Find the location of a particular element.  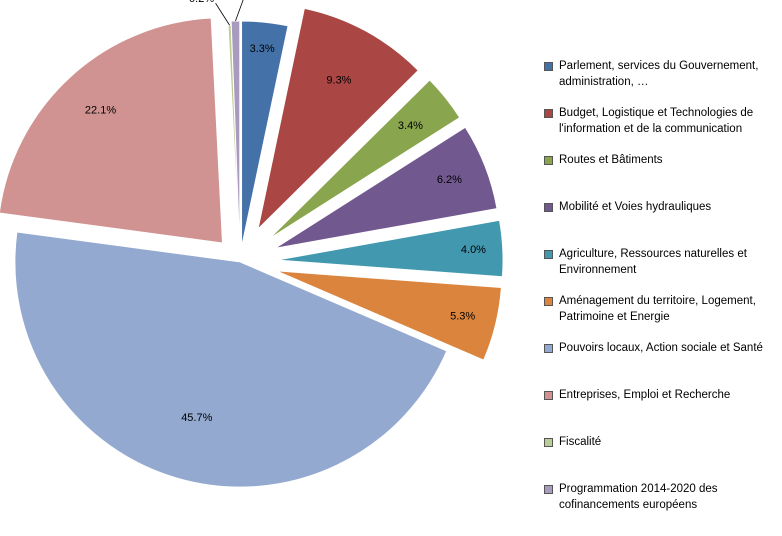

data-label-7: 45.7% is located at coordinates (196, 418).